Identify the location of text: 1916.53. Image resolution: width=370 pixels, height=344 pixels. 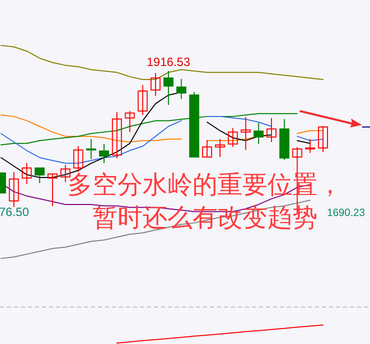
(168, 62).